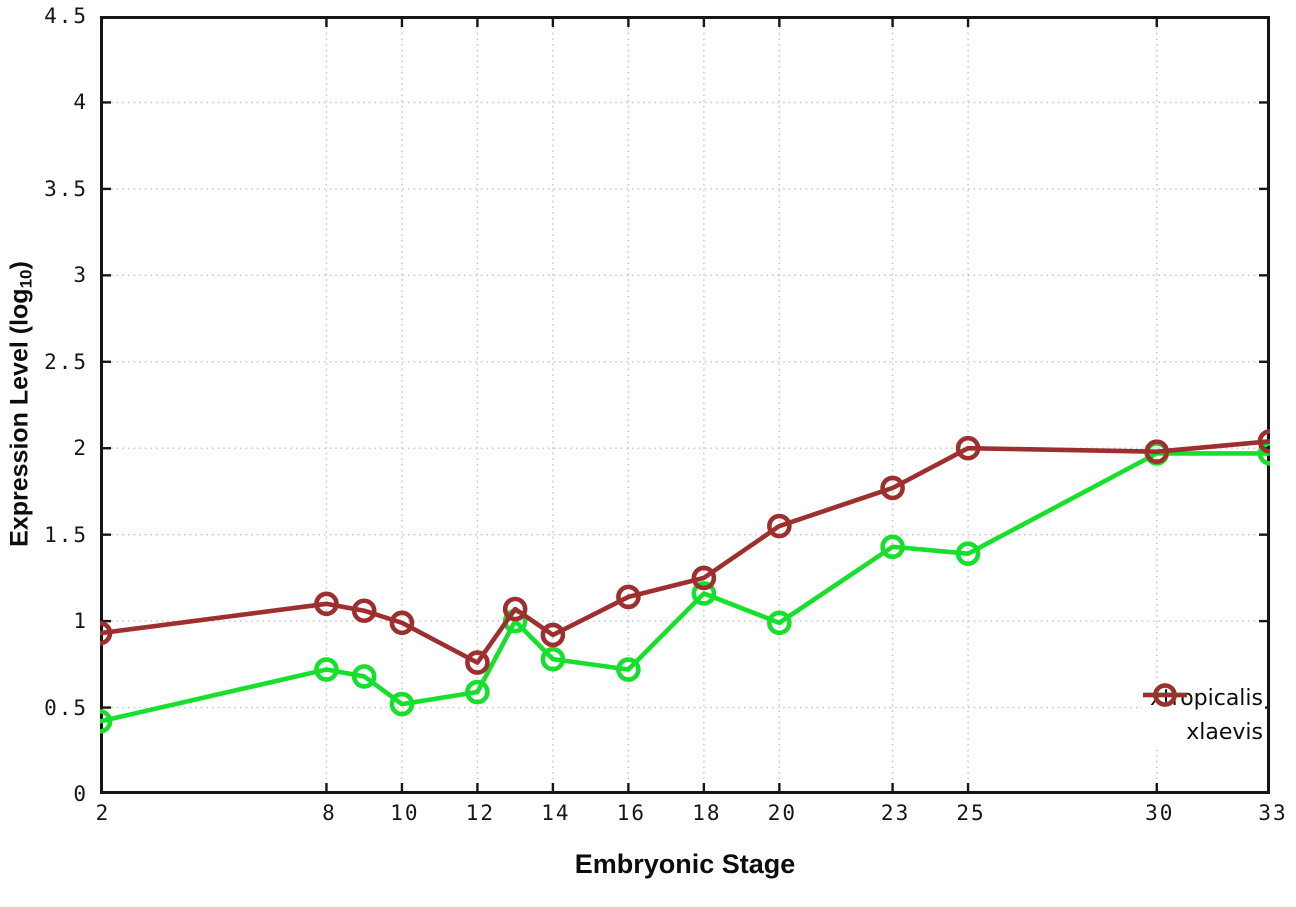 This screenshot has width=1296, height=907. I want to click on x-tick-label: 10, so click(405, 813).